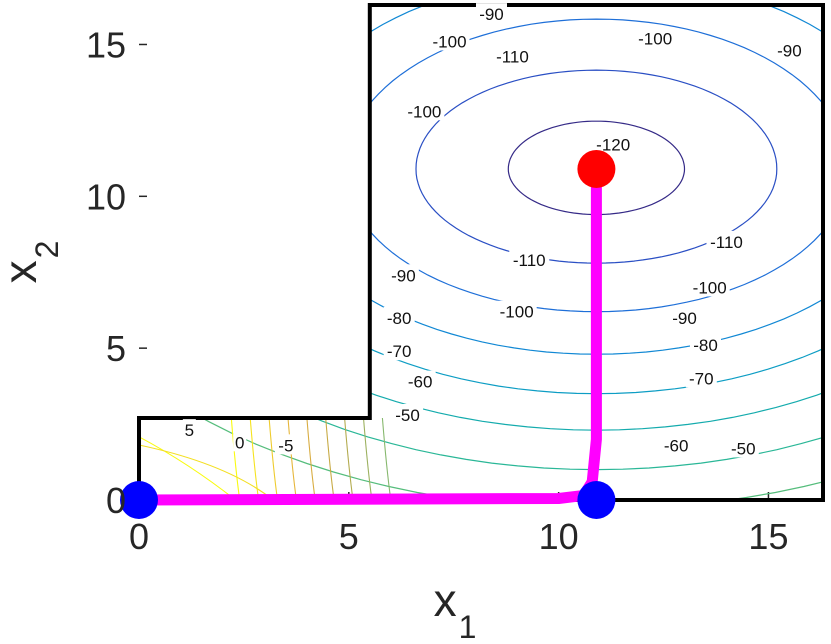 The height and width of the screenshot is (644, 831). I want to click on contour-label: -5, so click(285, 445).